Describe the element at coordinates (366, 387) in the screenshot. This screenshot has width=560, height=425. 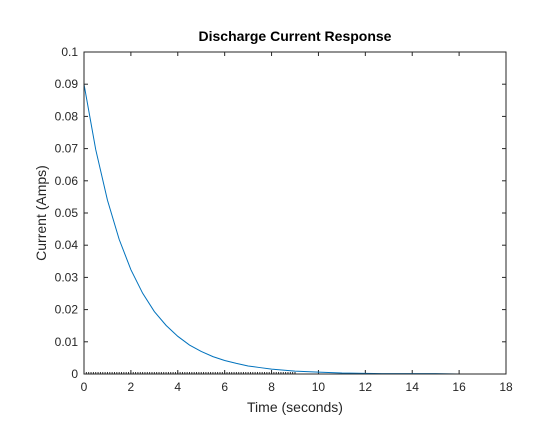
I see `x-tick-label: 12` at that location.